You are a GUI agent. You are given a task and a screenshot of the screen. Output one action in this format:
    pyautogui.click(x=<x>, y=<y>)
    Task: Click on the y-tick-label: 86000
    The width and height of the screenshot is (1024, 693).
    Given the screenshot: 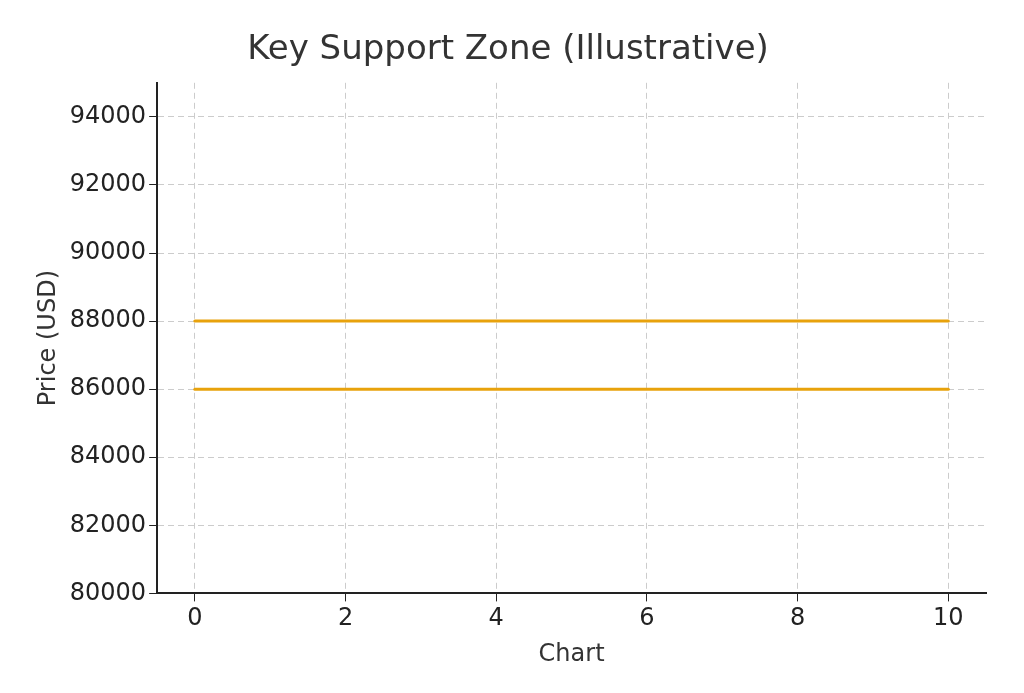 What is the action you would take?
    pyautogui.click(x=108, y=387)
    